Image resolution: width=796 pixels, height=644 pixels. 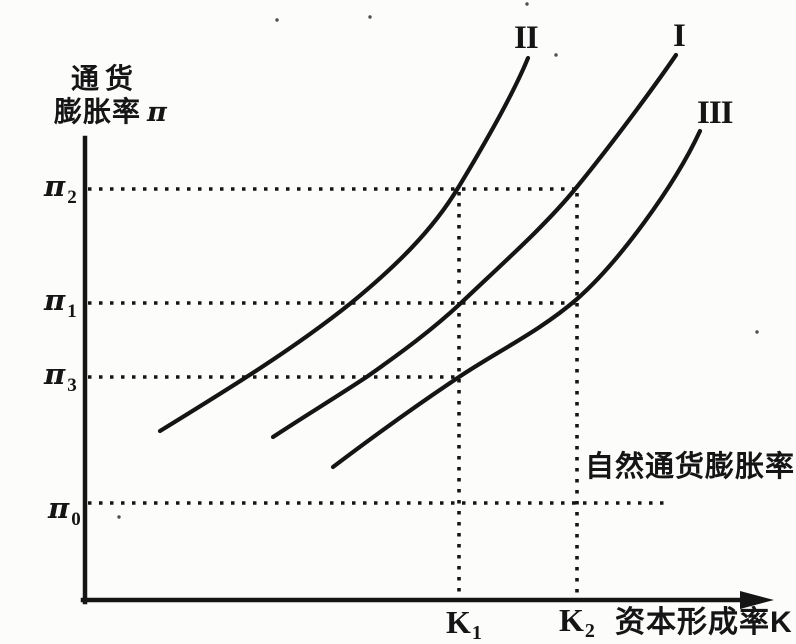 I want to click on x-axis-arrowhead-icon, so click(x=757, y=600).